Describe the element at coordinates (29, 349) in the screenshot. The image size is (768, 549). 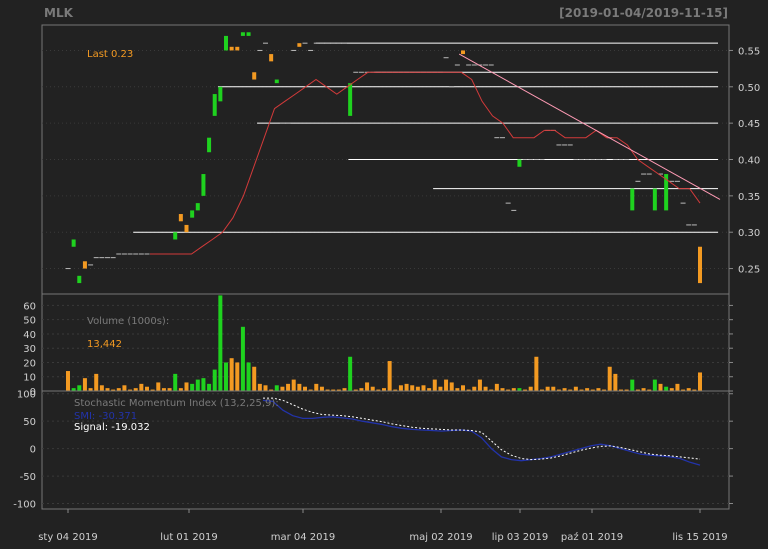
I see `volume-tick-label: 30` at that location.